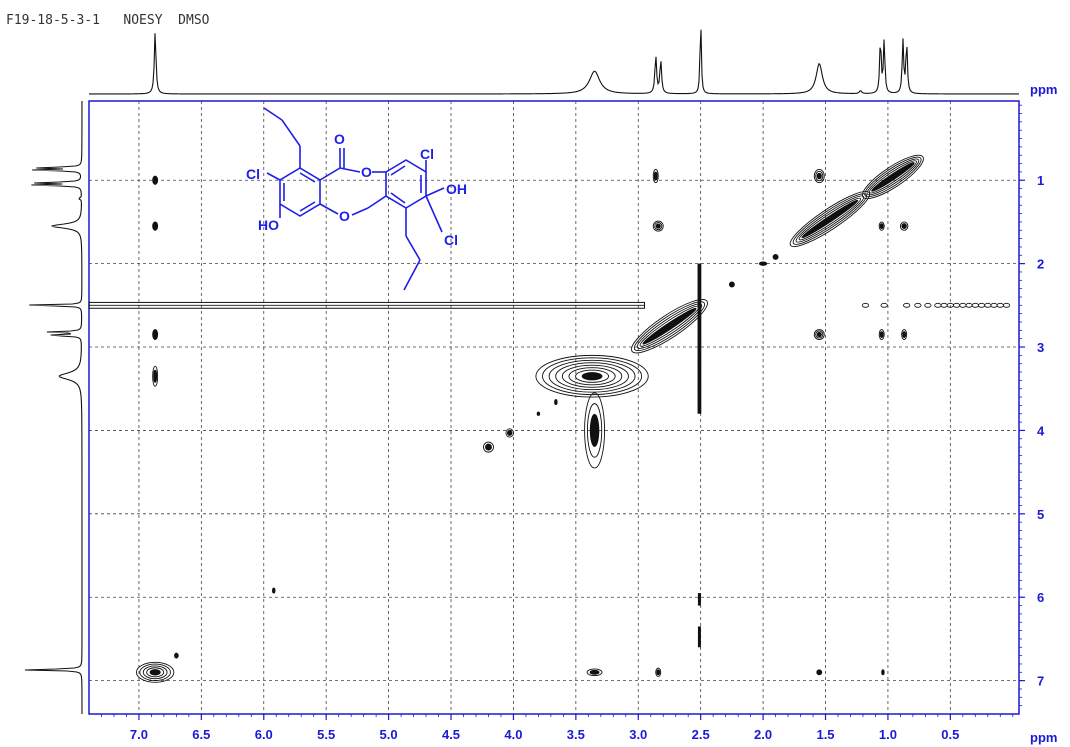  Describe the element at coordinates (1032, 405) in the screenshot. I see `y-axis: 1 2 3 4 5 6 7` at that location.